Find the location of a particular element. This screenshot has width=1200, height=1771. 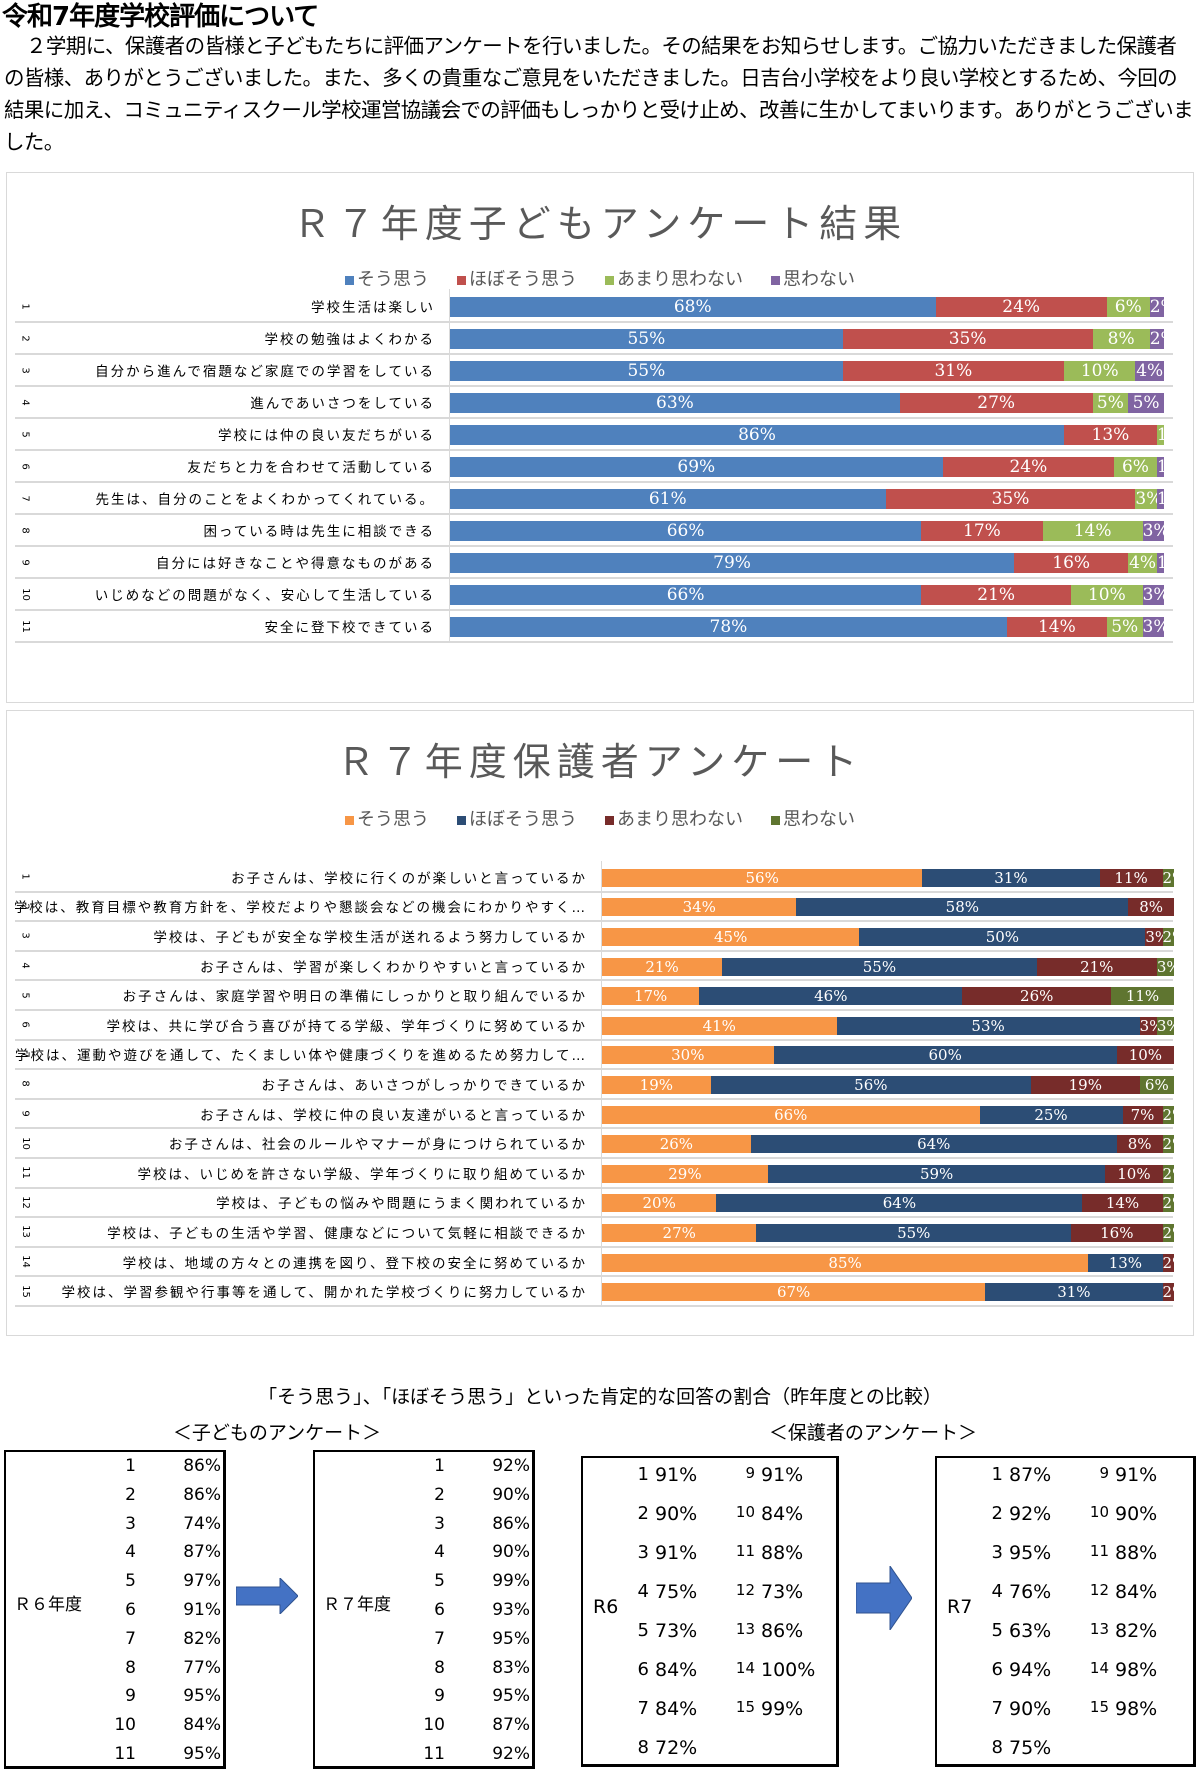

row-label-text: 学校は、子どもの悩みや問題にうまく関われているか is located at coordinates (401, 1204).